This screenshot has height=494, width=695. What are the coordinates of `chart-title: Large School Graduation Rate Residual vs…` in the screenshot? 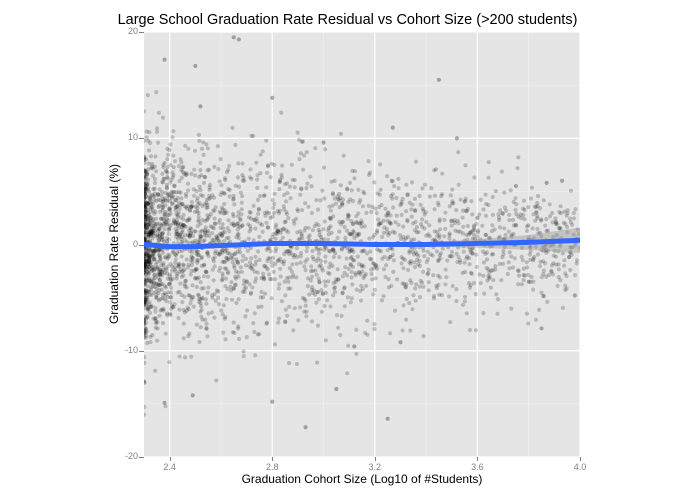 It's located at (347, 20).